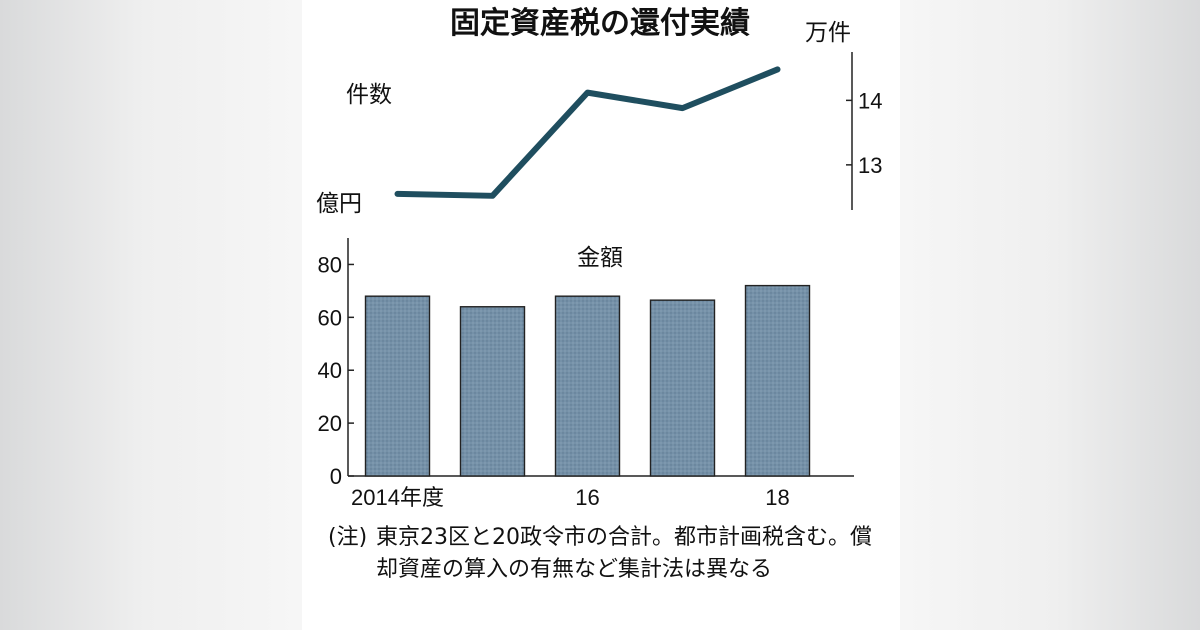  Describe the element at coordinates (369, 95) in the screenshot. I see `line-series-label: 件数` at that location.